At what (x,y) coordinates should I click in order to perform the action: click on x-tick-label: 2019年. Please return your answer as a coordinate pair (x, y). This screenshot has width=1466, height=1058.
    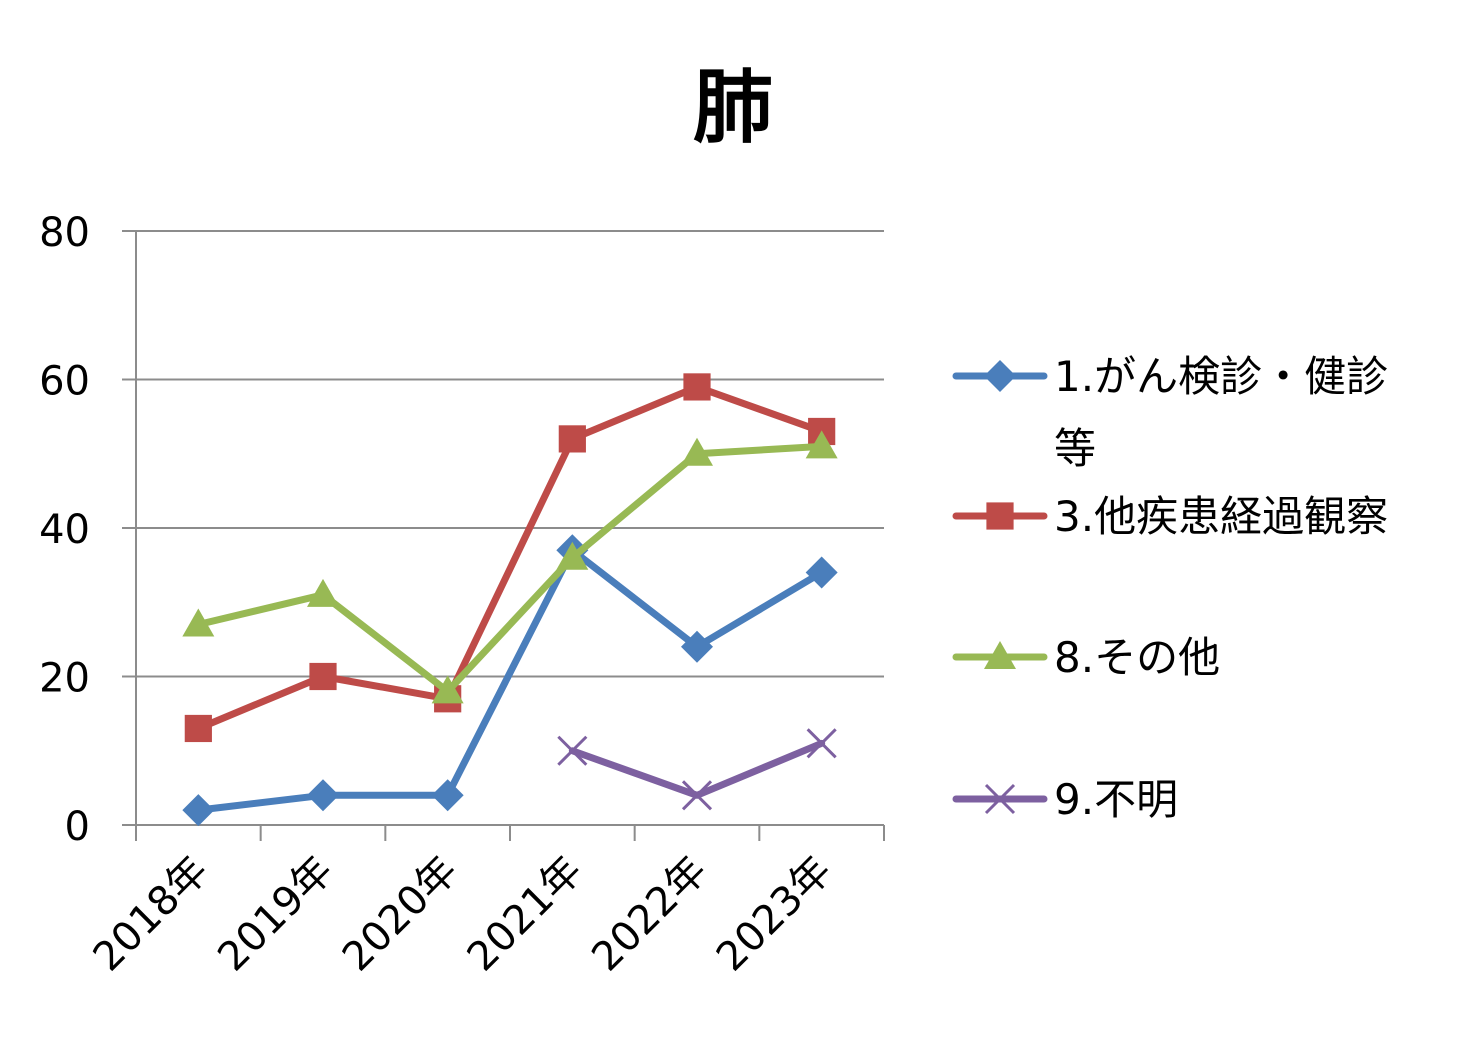
    Looking at the image, I should click on (275, 914).